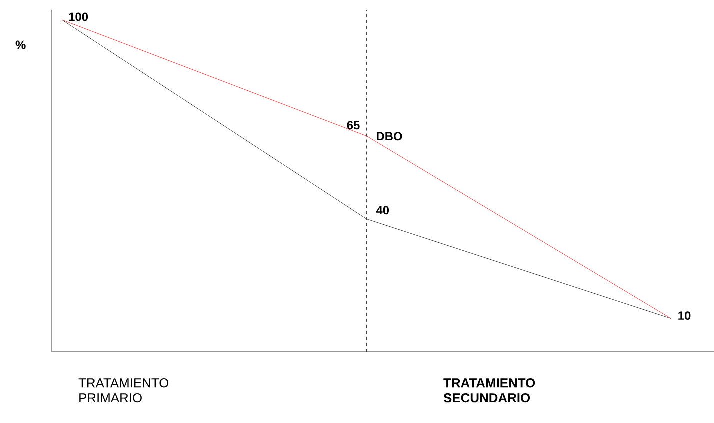 This screenshot has width=714, height=423. Describe the element at coordinates (383, 210) in the screenshot. I see `data-label: 40` at that location.